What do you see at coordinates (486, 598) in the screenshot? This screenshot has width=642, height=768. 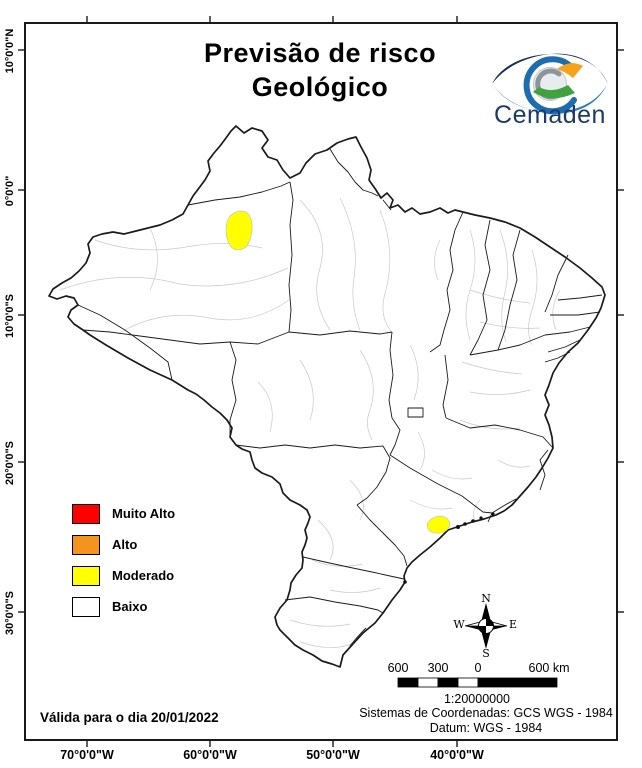 I see `compass-n: N` at bounding box center [486, 598].